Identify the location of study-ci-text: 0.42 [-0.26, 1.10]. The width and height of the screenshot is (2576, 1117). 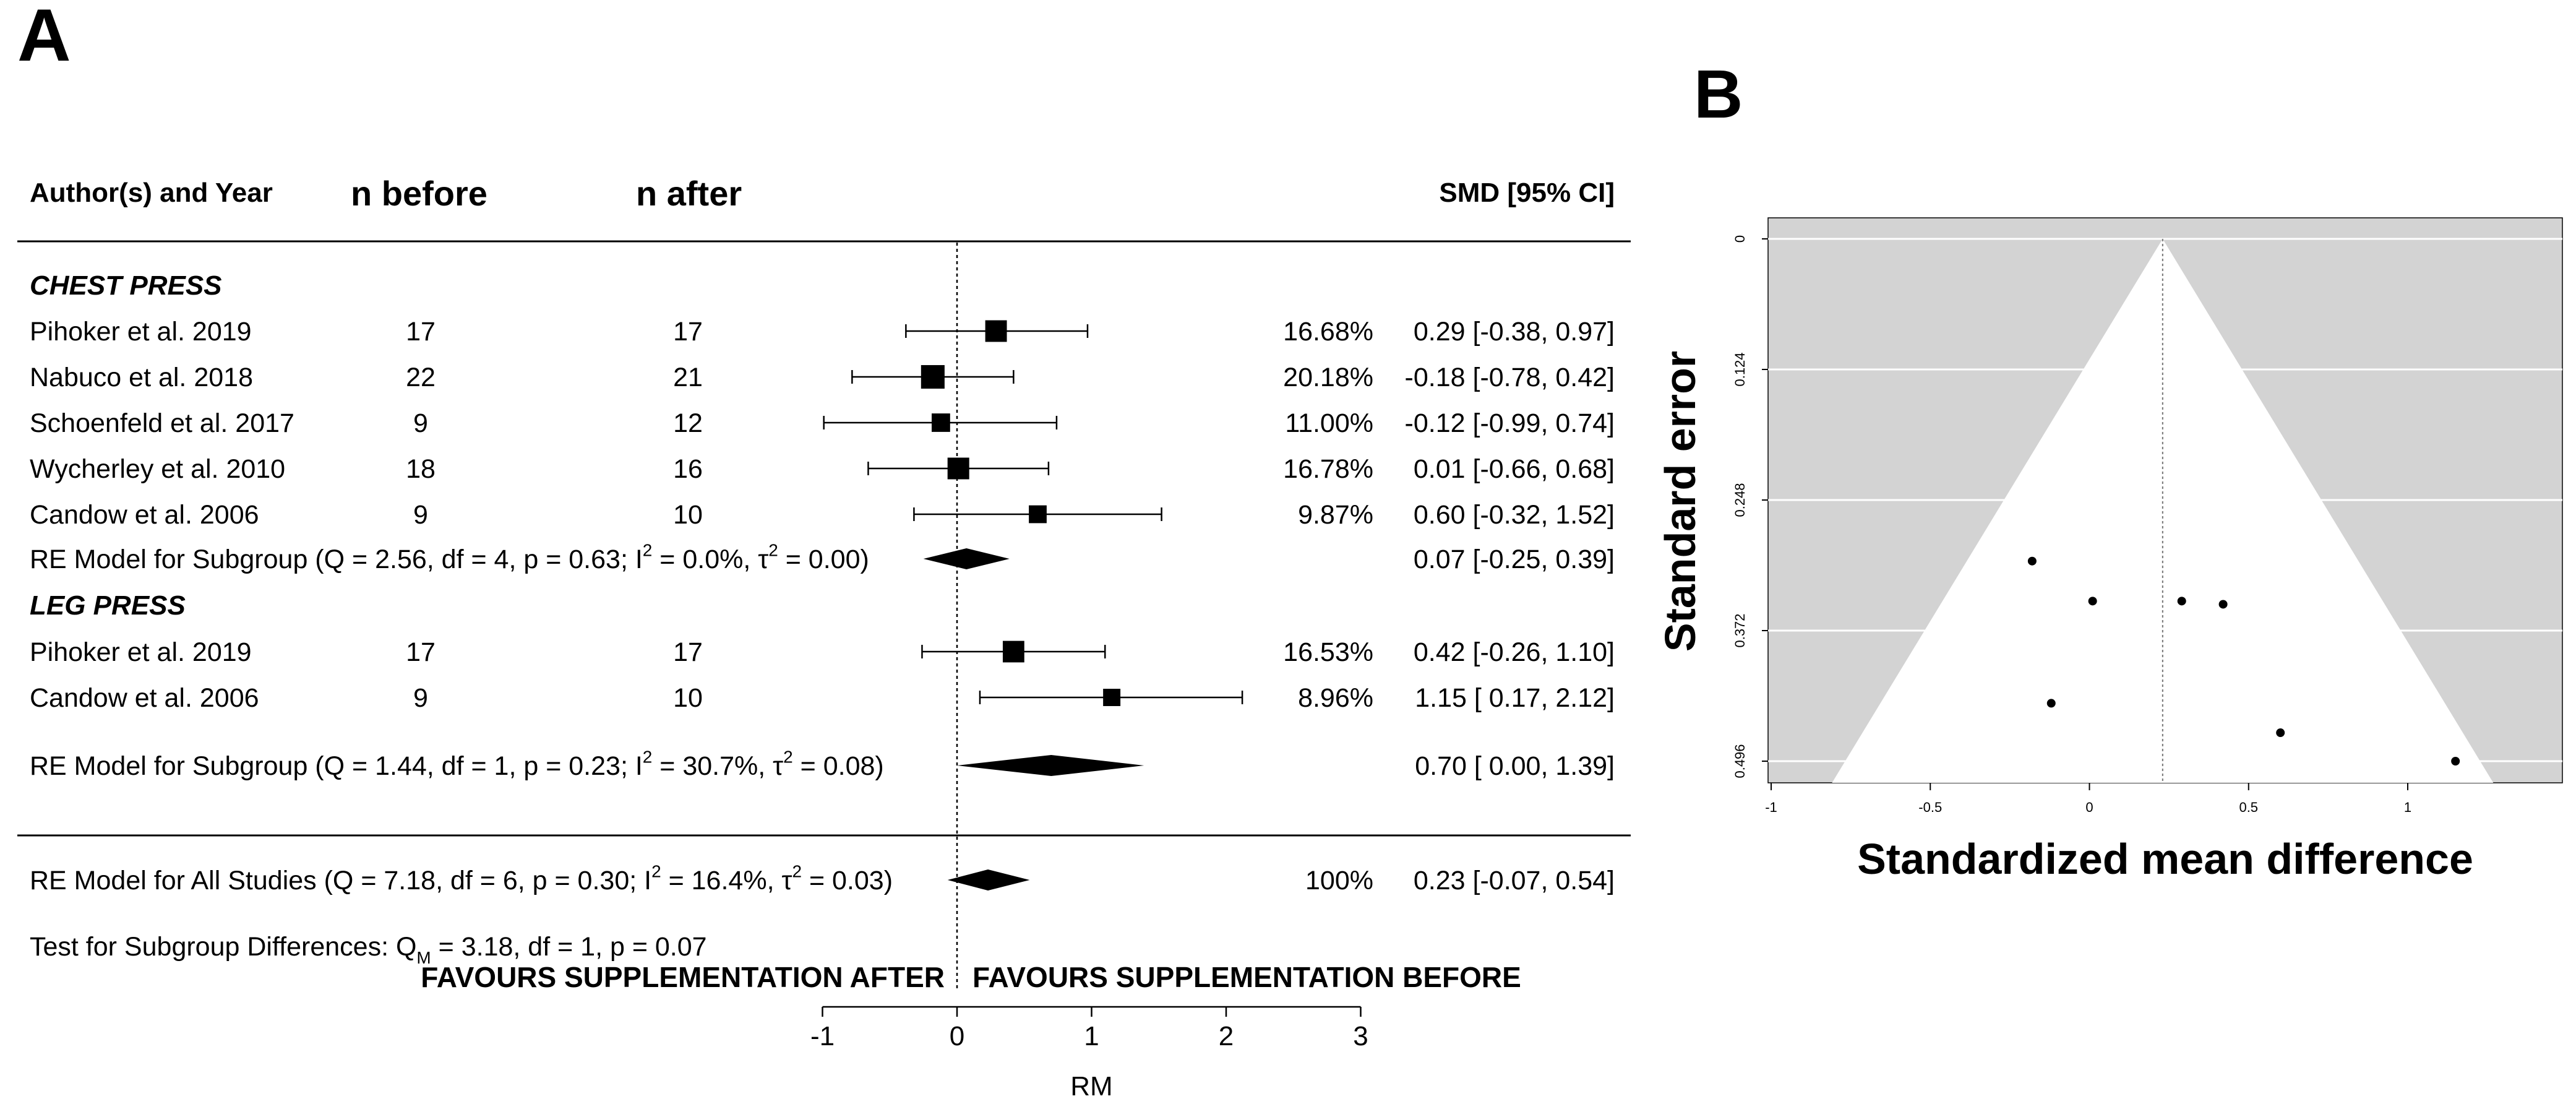
(1515, 652).